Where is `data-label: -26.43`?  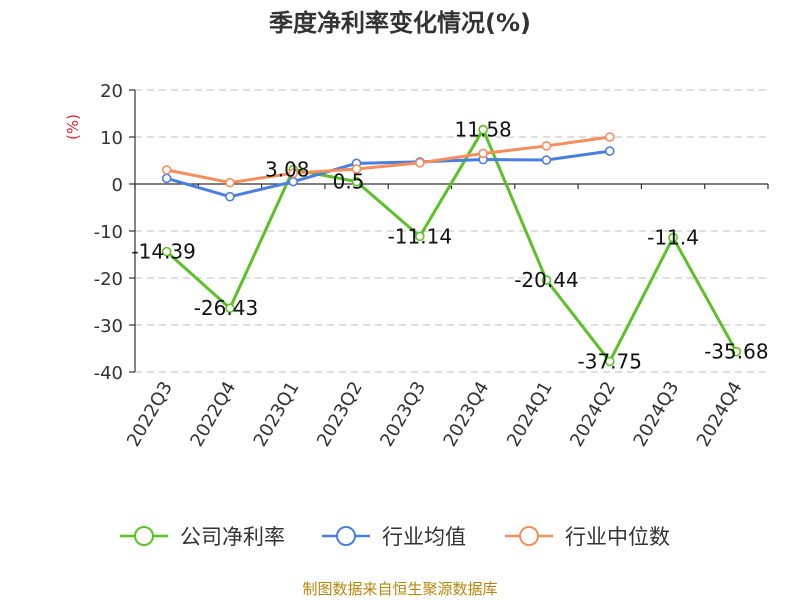
data-label: -26.43 is located at coordinates (226, 308).